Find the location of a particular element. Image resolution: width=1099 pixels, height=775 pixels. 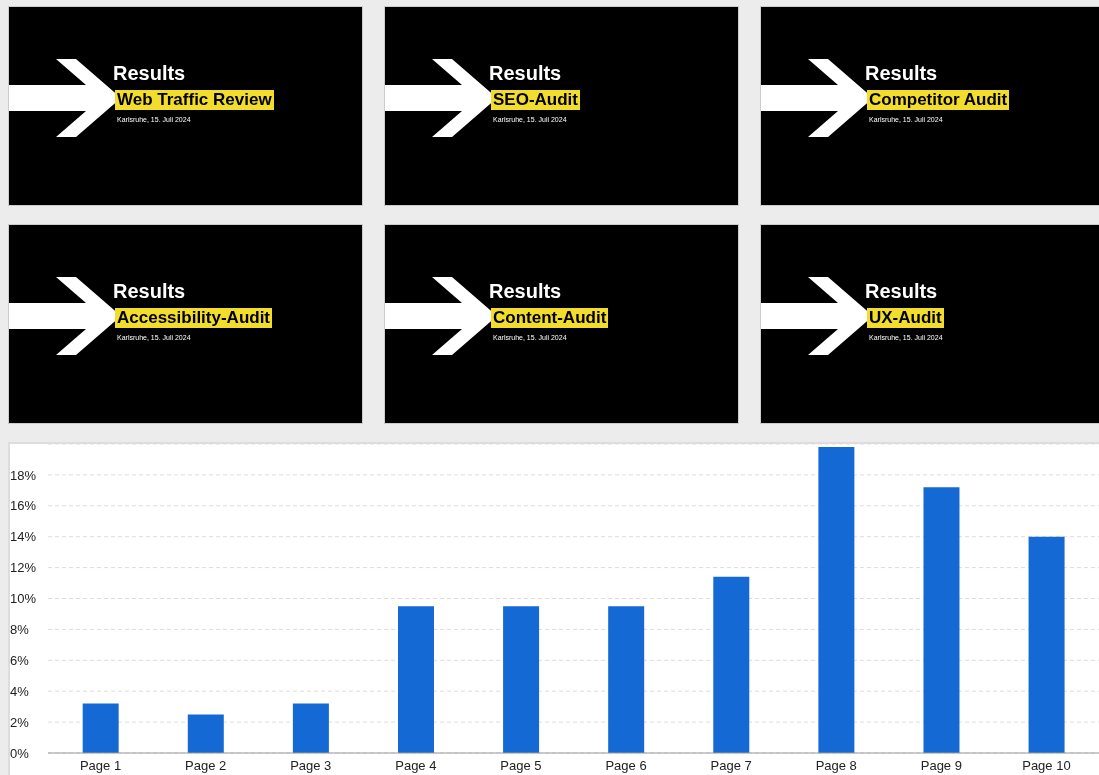

y-tick-label: 6% is located at coordinates (20, 660).